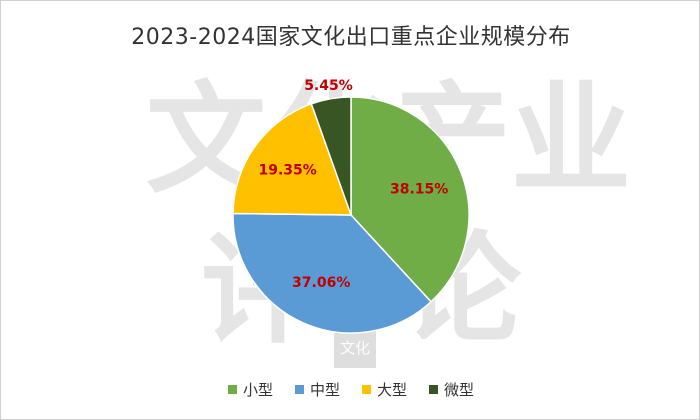  What do you see at coordinates (571, 139) in the screenshot?
I see `watermark-glyph-4: 业` at bounding box center [571, 139].